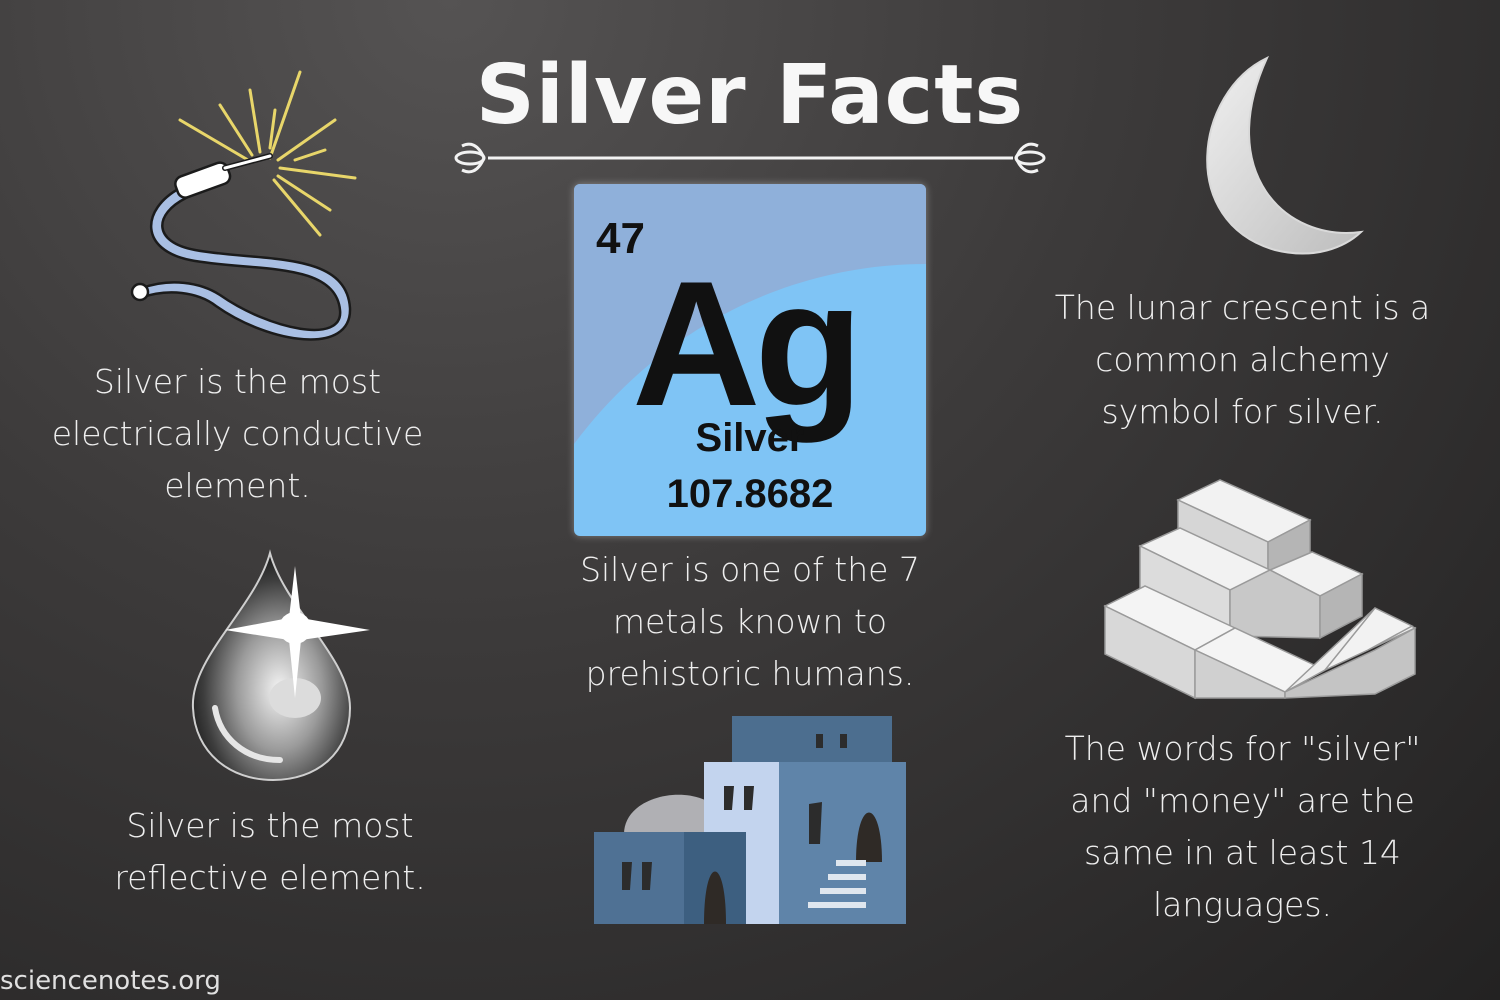 The height and width of the screenshot is (1000, 1500). I want to click on atomic-number: 47, so click(620, 238).